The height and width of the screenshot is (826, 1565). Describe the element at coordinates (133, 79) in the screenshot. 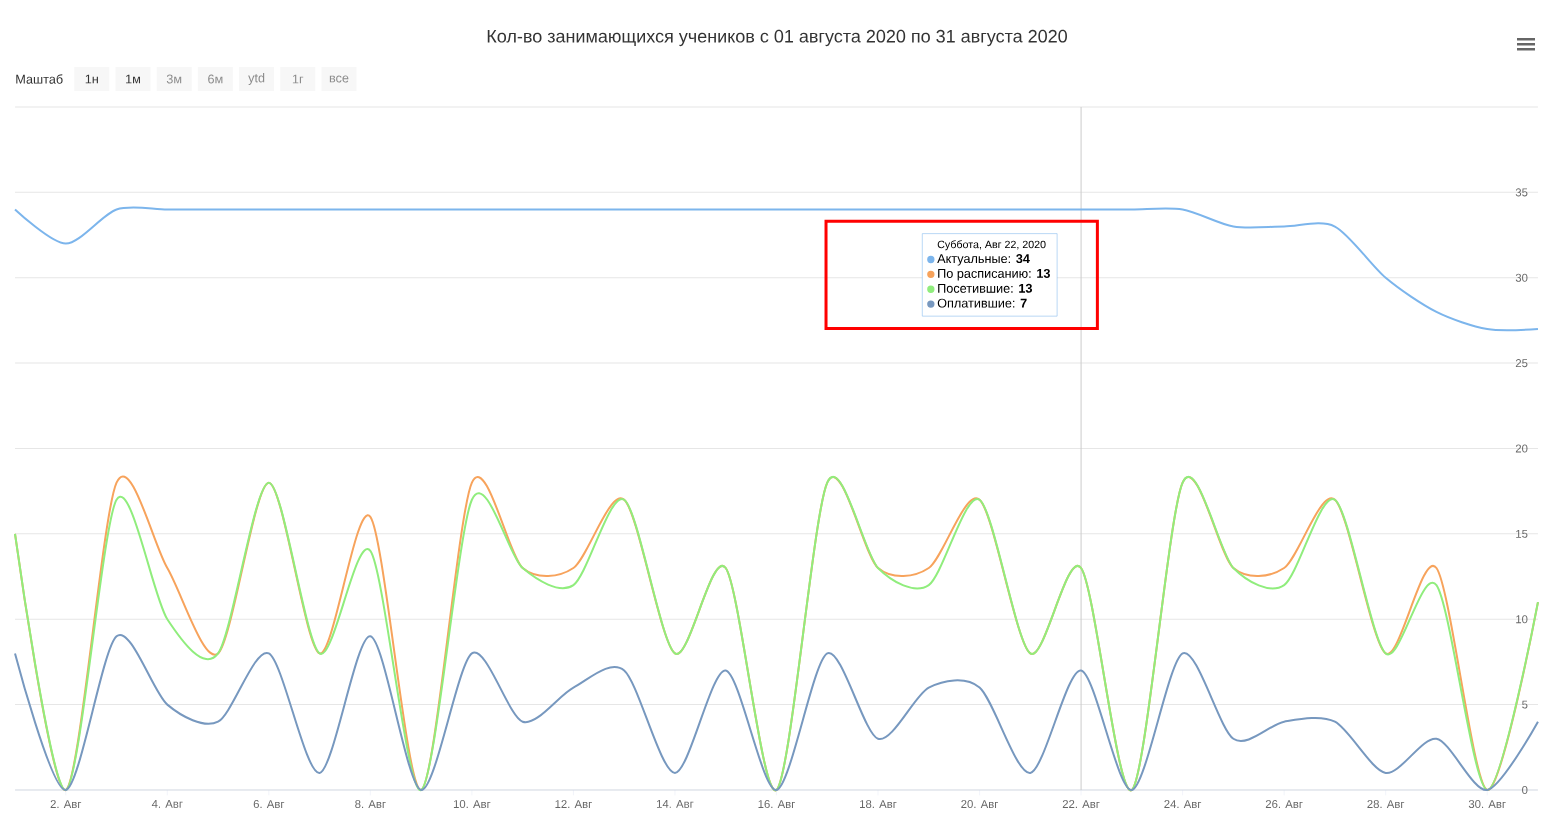

I see `text: 1м` at that location.